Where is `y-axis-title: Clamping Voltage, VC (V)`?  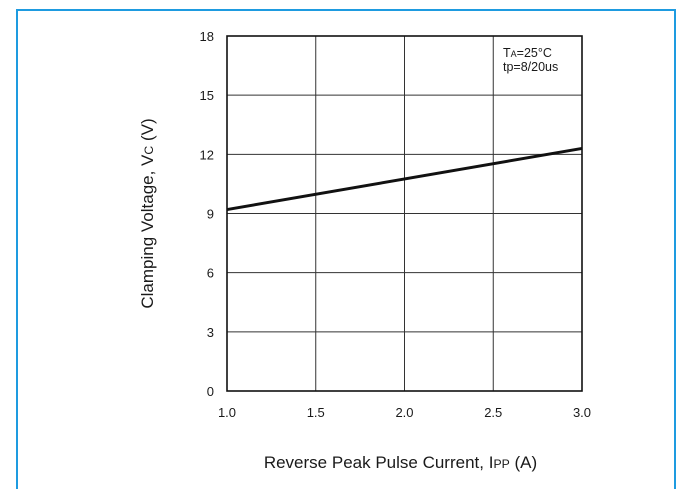 y-axis-title: Clamping Voltage, VC (V) is located at coordinates (147, 213).